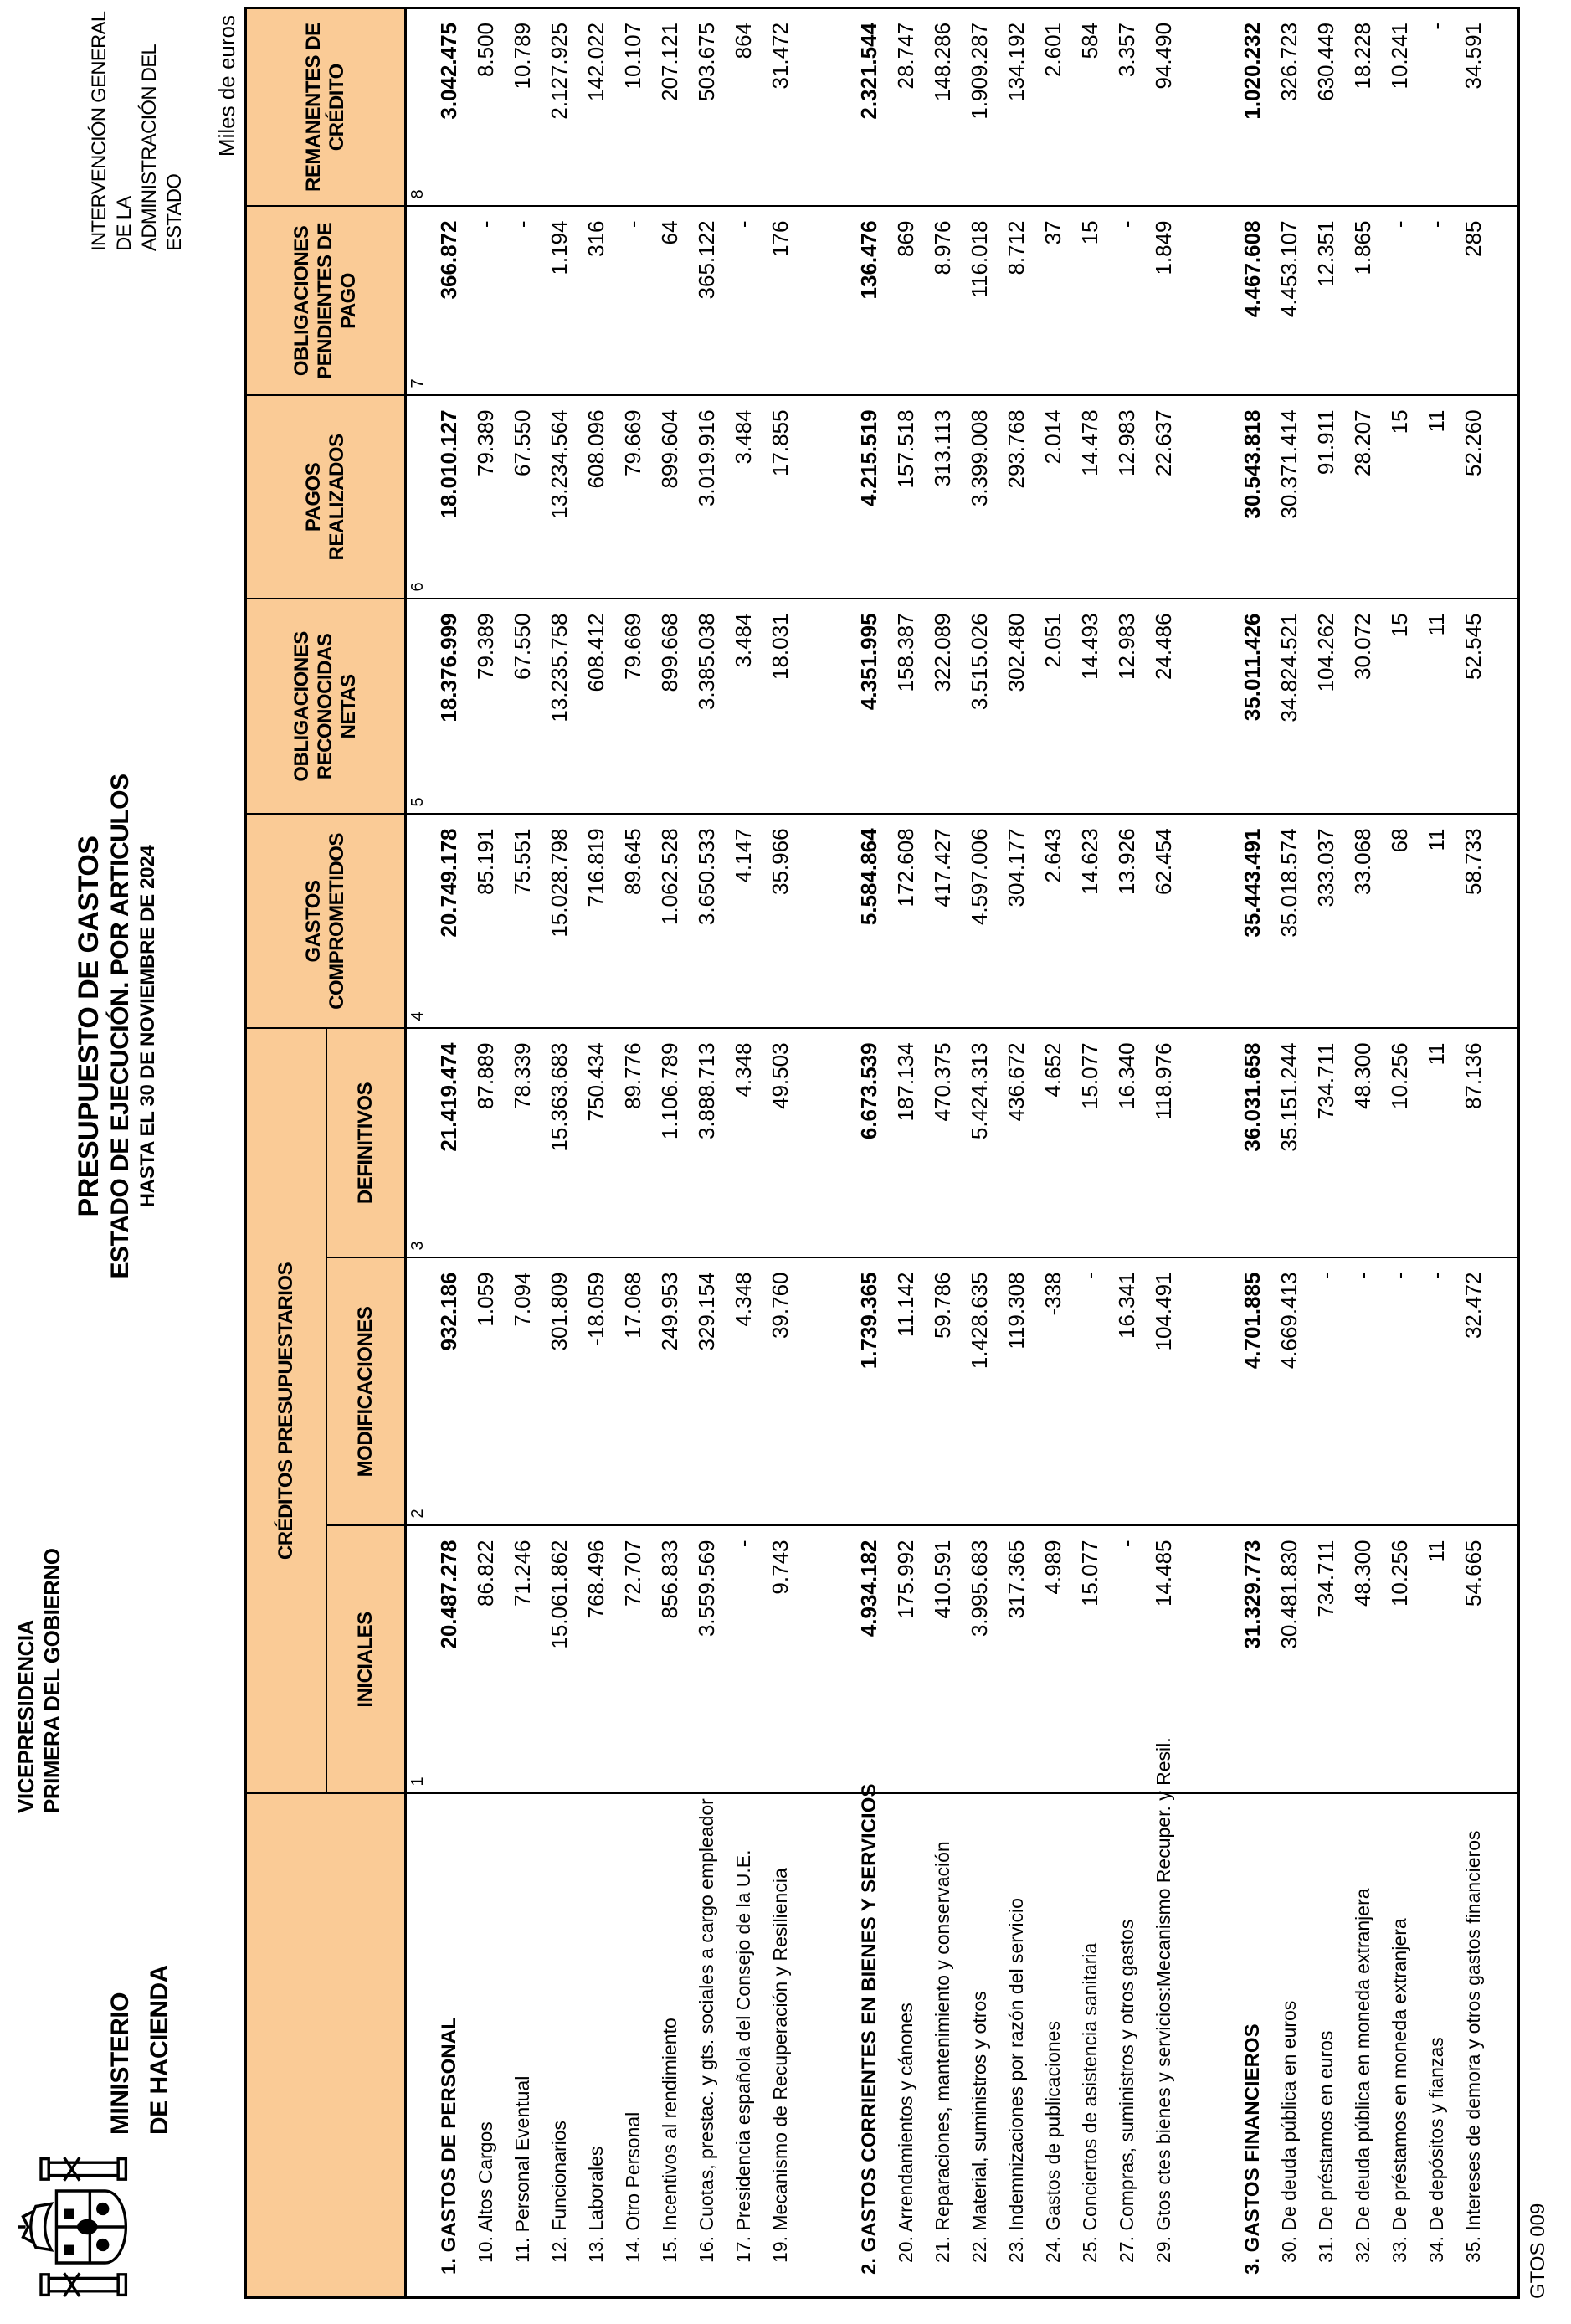 The height and width of the screenshot is (2324, 1571). What do you see at coordinates (523, 1659) in the screenshot?
I see `value-cell: 71.246` at bounding box center [523, 1659].